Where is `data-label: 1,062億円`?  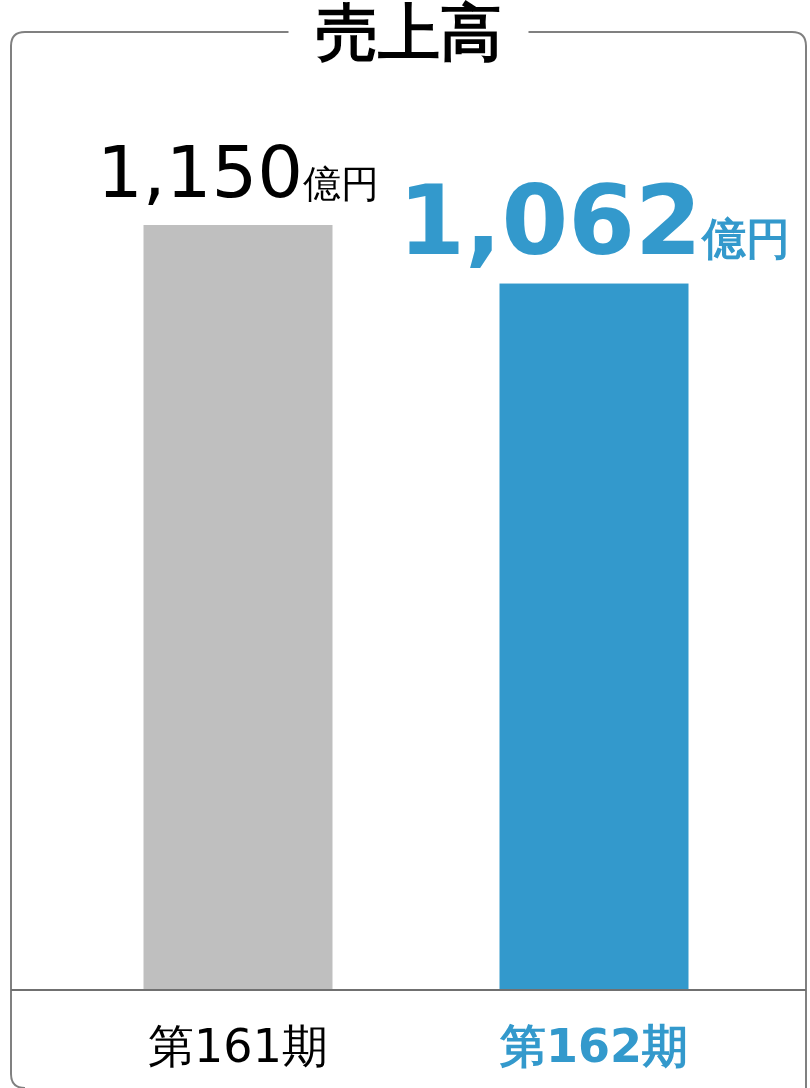
data-label: 1,062億円 is located at coordinates (594, 220).